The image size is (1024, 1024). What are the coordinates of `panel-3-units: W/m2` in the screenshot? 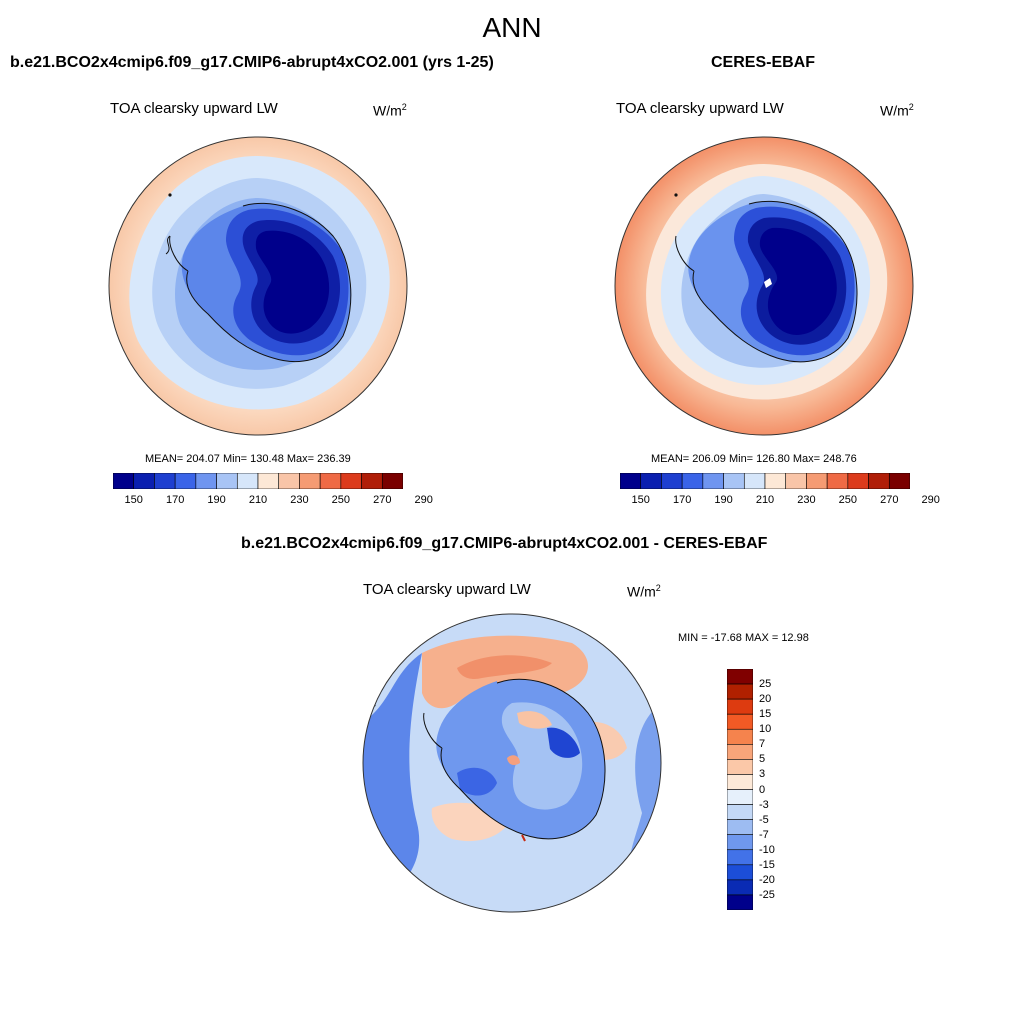 It's located at (644, 591).